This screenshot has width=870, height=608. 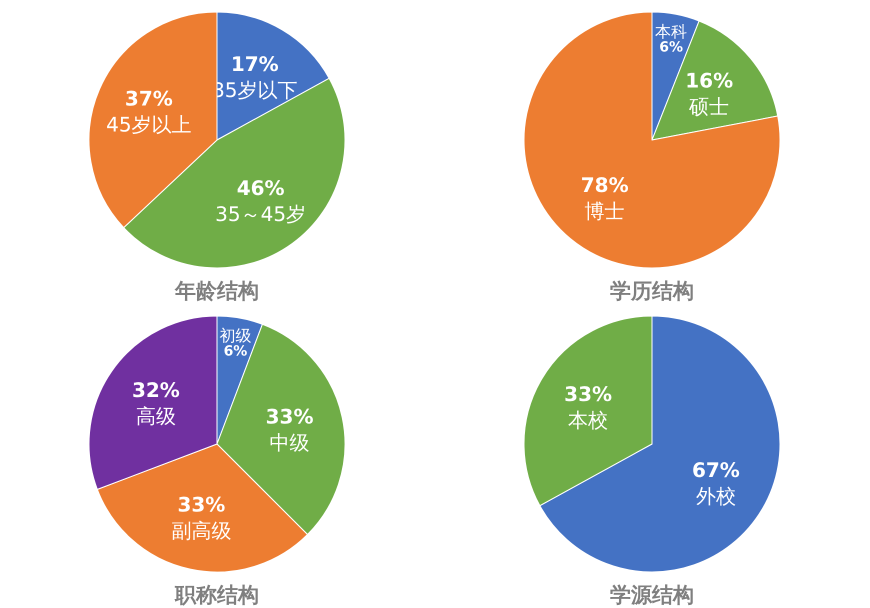 I want to click on title: 职称结构, so click(x=217, y=595).